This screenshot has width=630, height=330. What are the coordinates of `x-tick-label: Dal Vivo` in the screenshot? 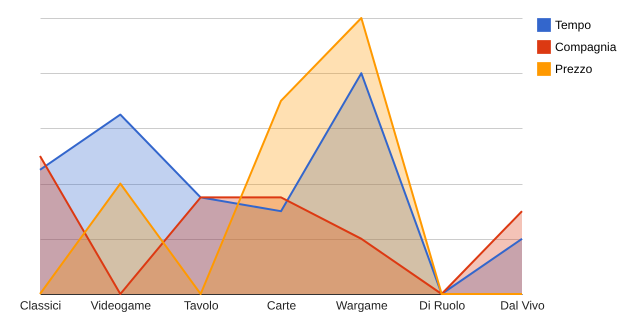 It's located at (523, 305).